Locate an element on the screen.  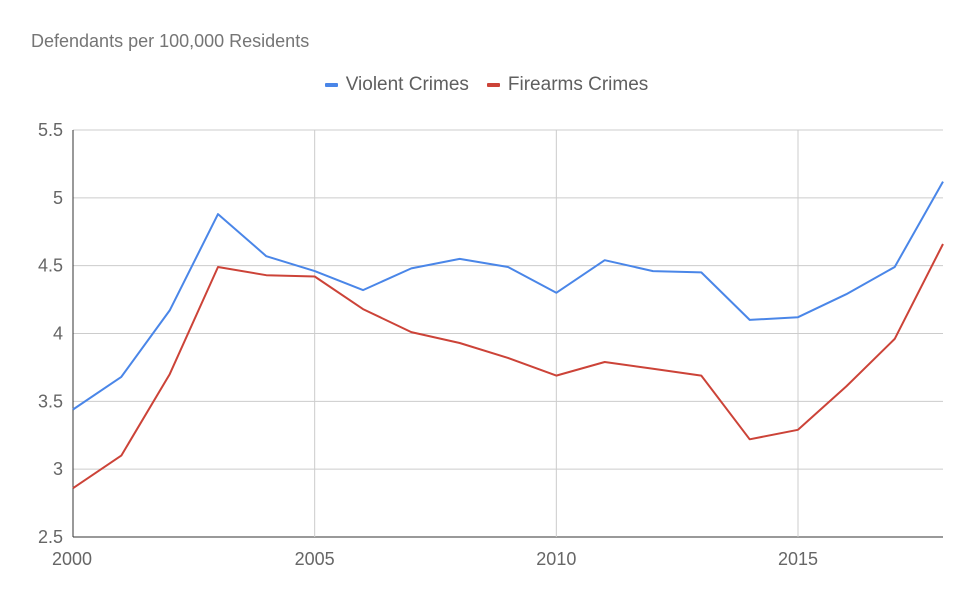
y-tick-label: 3 is located at coordinates (58, 469).